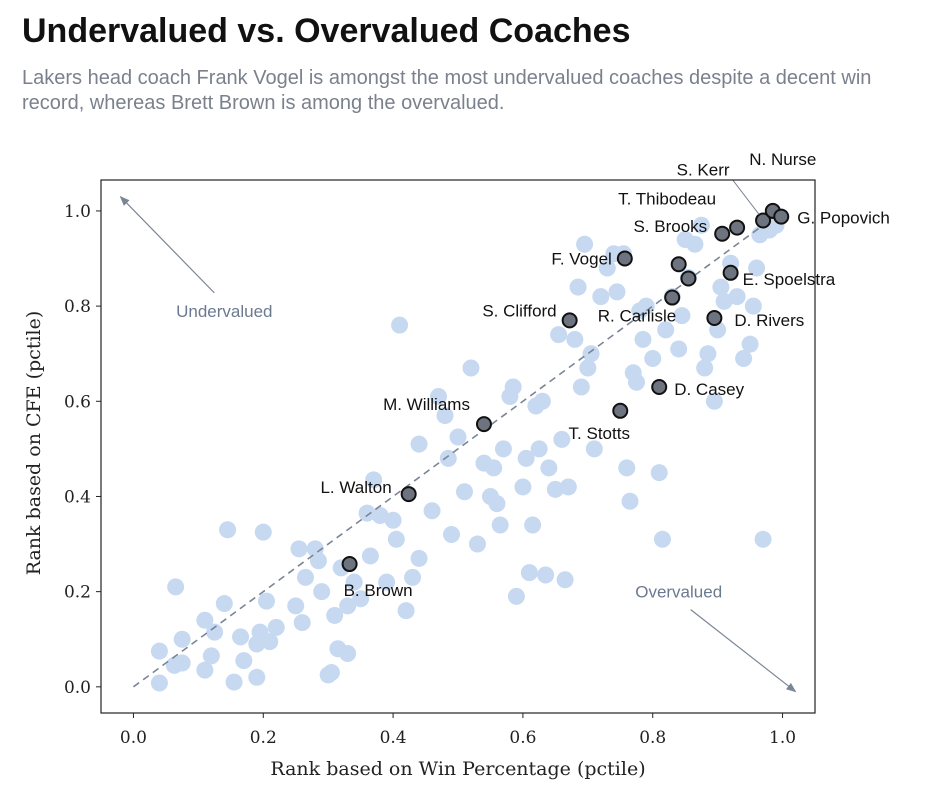 The image size is (928, 798). What do you see at coordinates (77, 402) in the screenshot?
I see `y-tick-label: 0.6` at bounding box center [77, 402].